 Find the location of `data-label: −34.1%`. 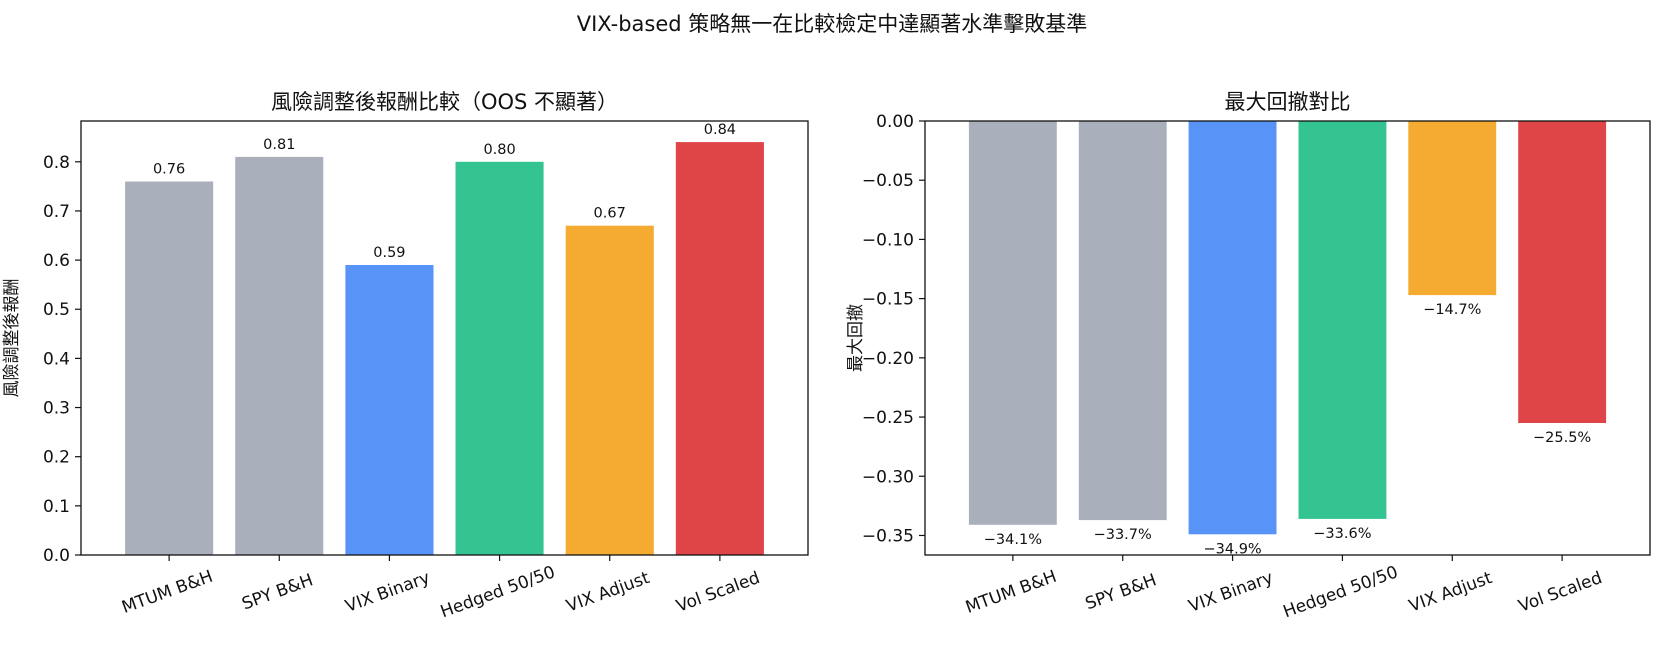

data-label: −34.1% is located at coordinates (1013, 540).